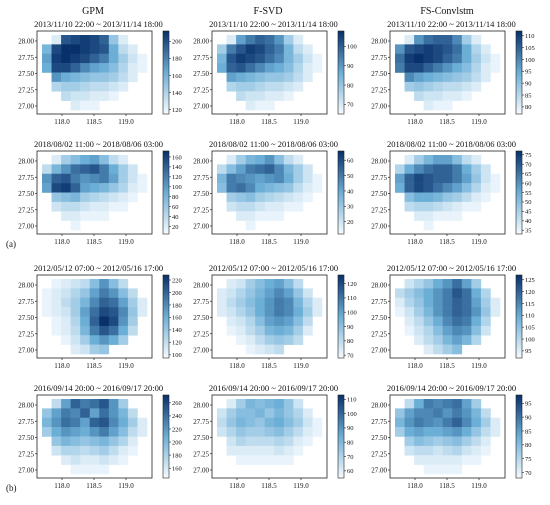 The height and width of the screenshot is (505, 550). I want to click on colorbar-tick-label: 110, so click(352, 298).